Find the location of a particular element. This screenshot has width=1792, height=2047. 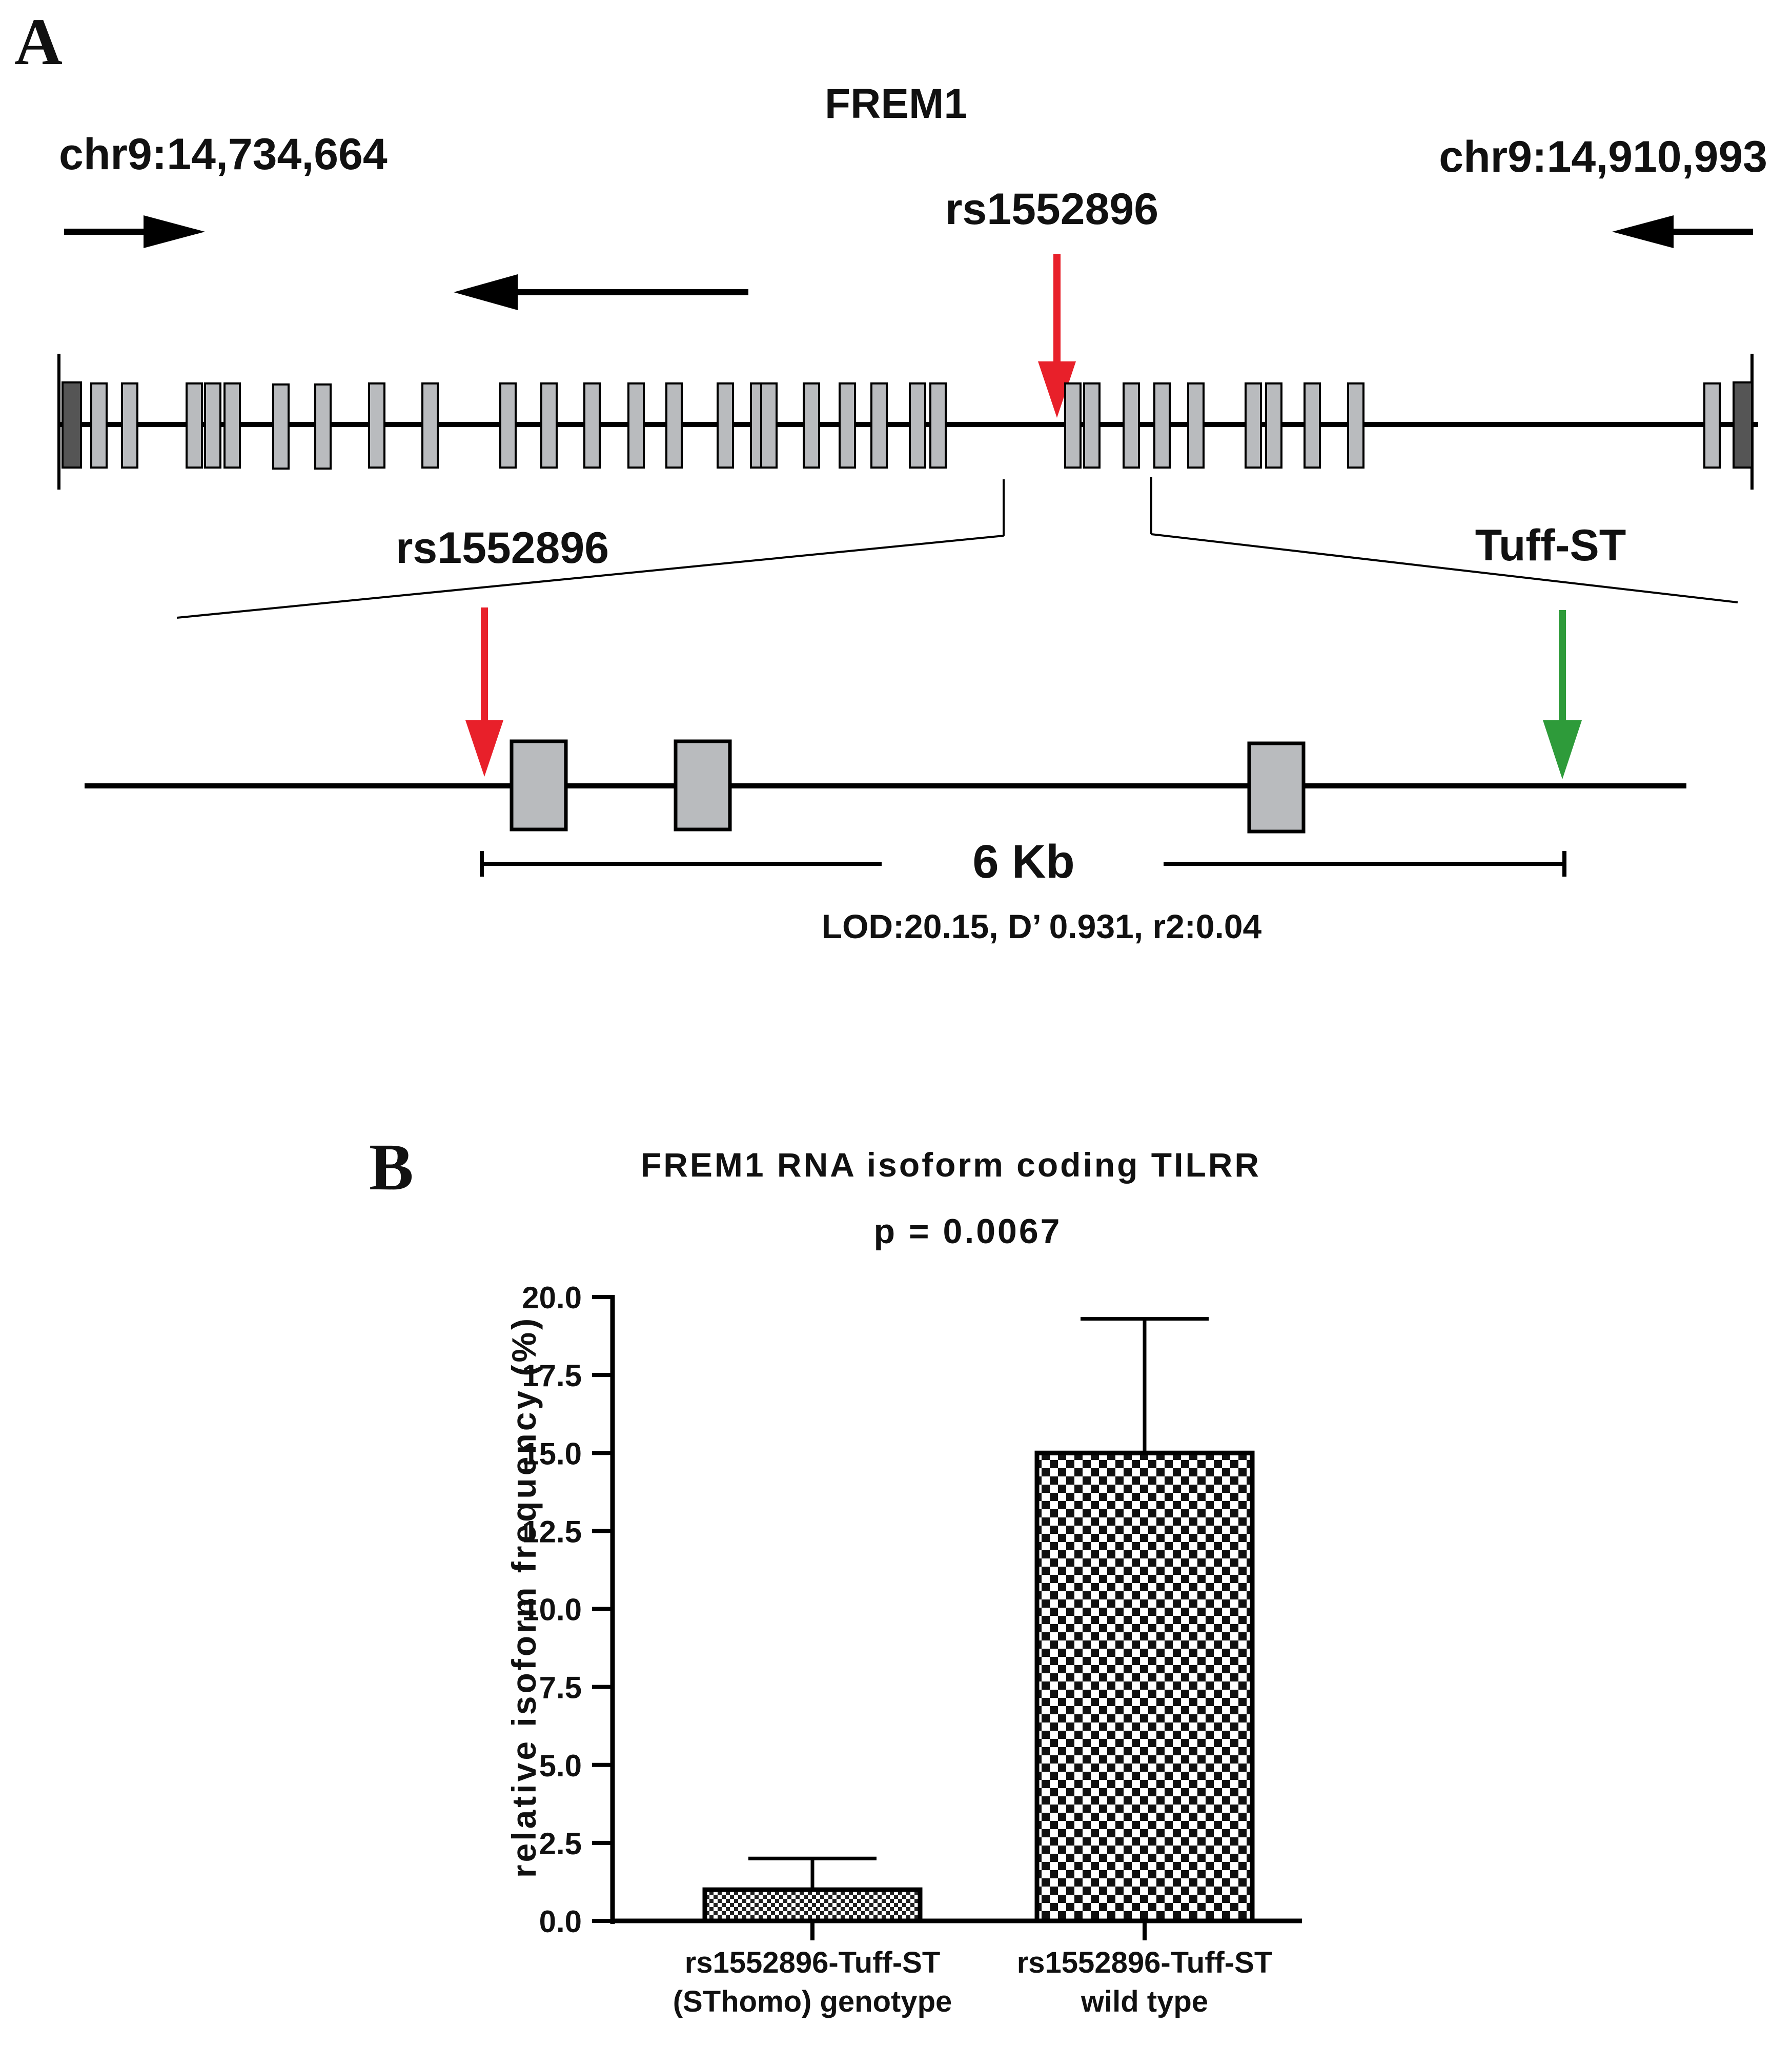

y-tick-label: 15.0 is located at coordinates (552, 1453).